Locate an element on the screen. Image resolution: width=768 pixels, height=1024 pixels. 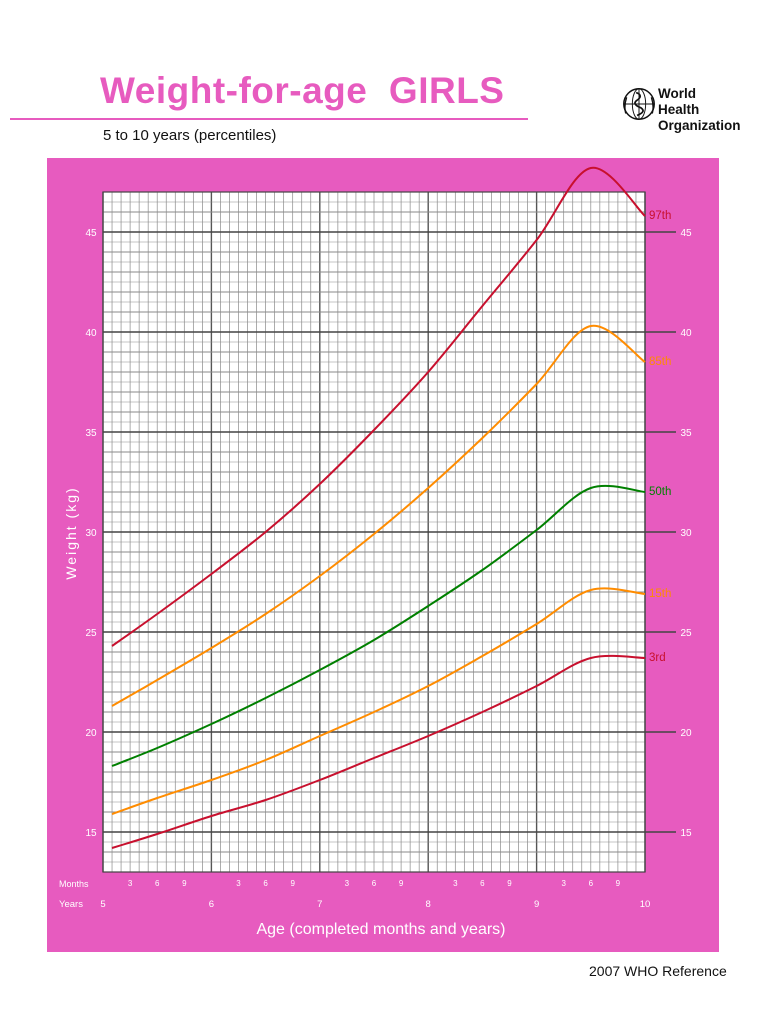
y-tick-label-right: 45 is located at coordinates (686, 233).